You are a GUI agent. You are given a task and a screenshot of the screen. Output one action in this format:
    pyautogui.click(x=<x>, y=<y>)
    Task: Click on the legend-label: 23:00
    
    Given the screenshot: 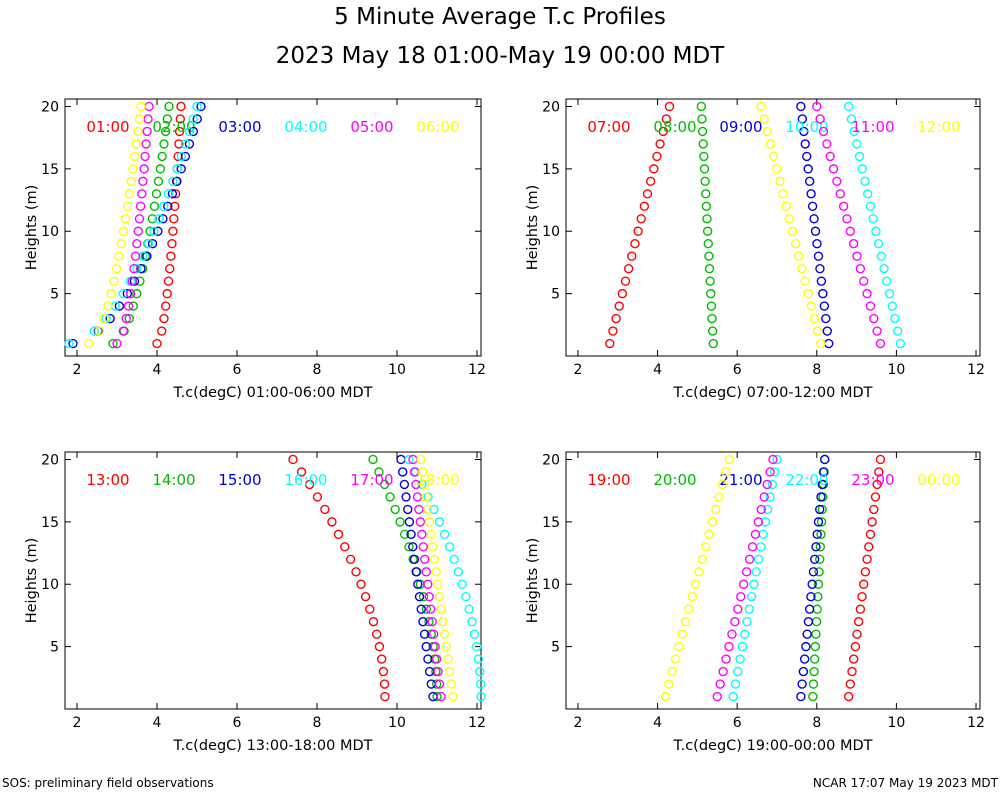 What is the action you would take?
    pyautogui.click(x=872, y=480)
    